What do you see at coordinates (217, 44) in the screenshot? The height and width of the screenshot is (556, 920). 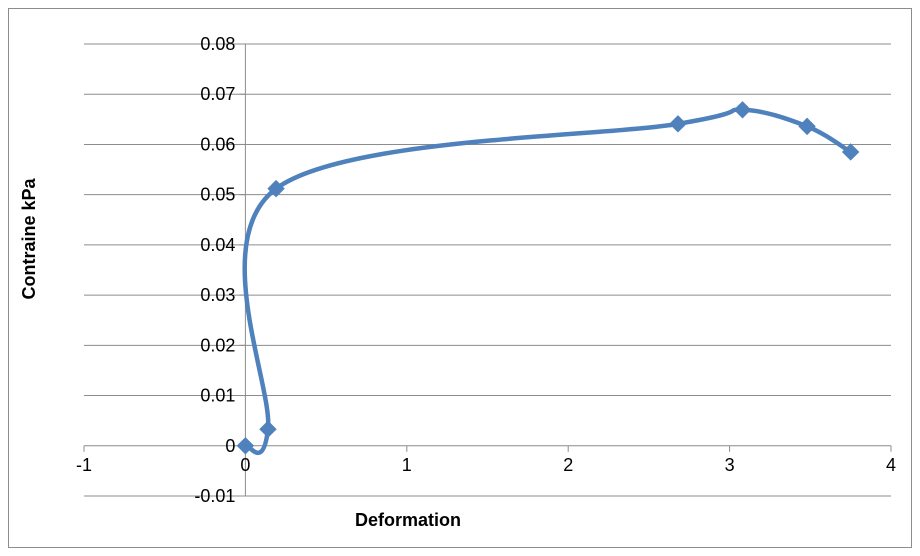 I see `y-tick-label-9: 0.08` at bounding box center [217, 44].